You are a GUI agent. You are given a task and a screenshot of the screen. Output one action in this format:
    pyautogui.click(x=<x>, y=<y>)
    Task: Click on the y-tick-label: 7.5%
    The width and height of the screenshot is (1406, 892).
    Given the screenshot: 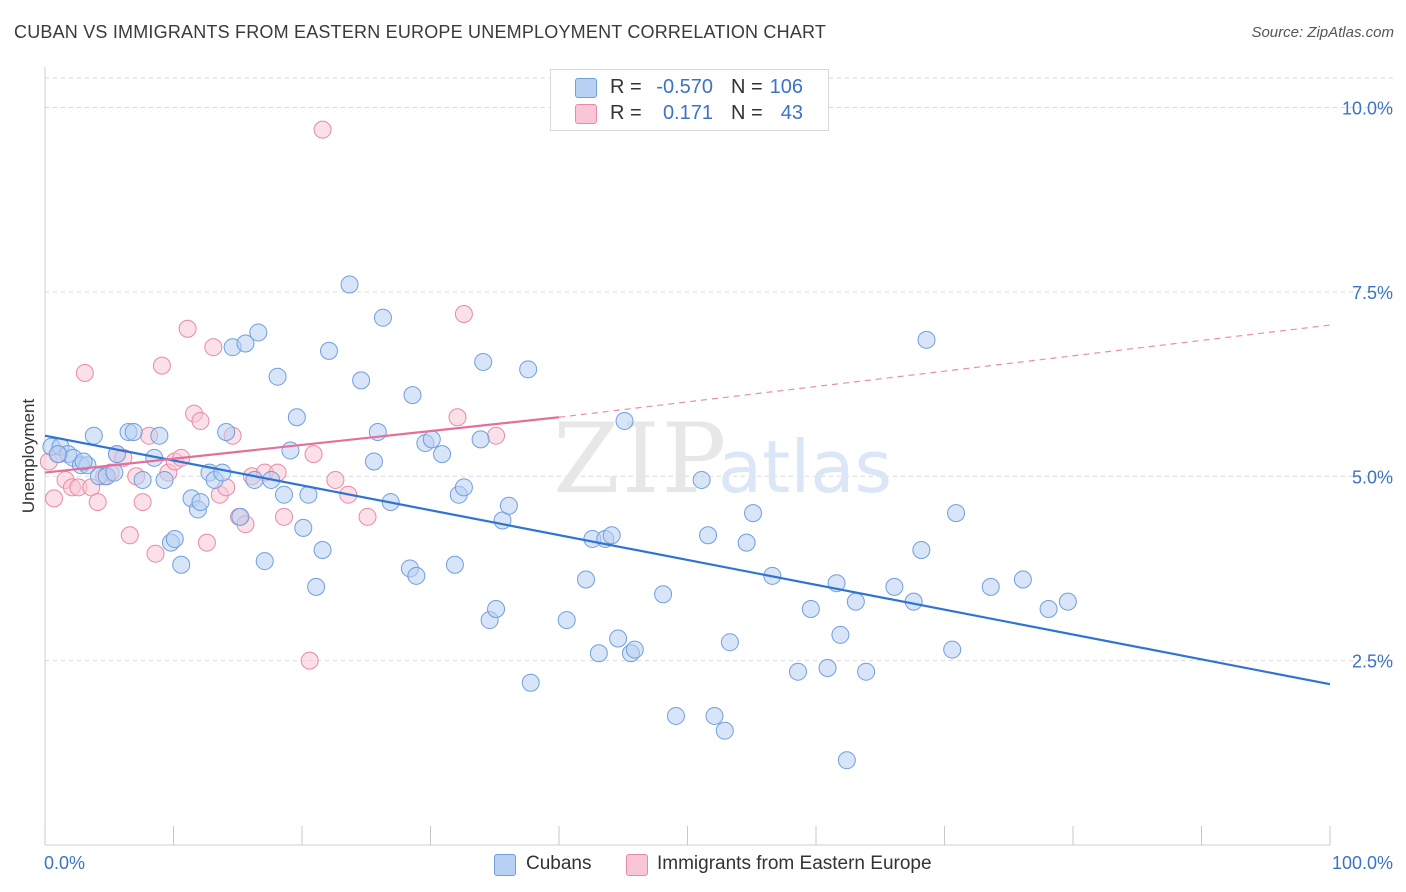 What is the action you would take?
    pyautogui.click(x=1372, y=293)
    